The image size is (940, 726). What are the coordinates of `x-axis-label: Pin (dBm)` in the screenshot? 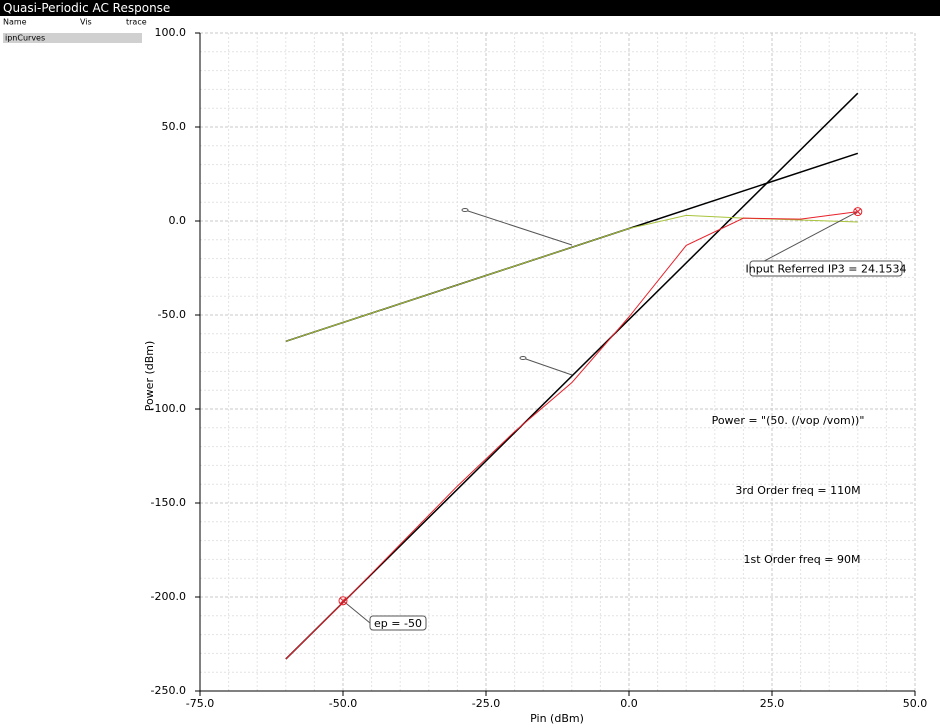 It's located at (557, 718).